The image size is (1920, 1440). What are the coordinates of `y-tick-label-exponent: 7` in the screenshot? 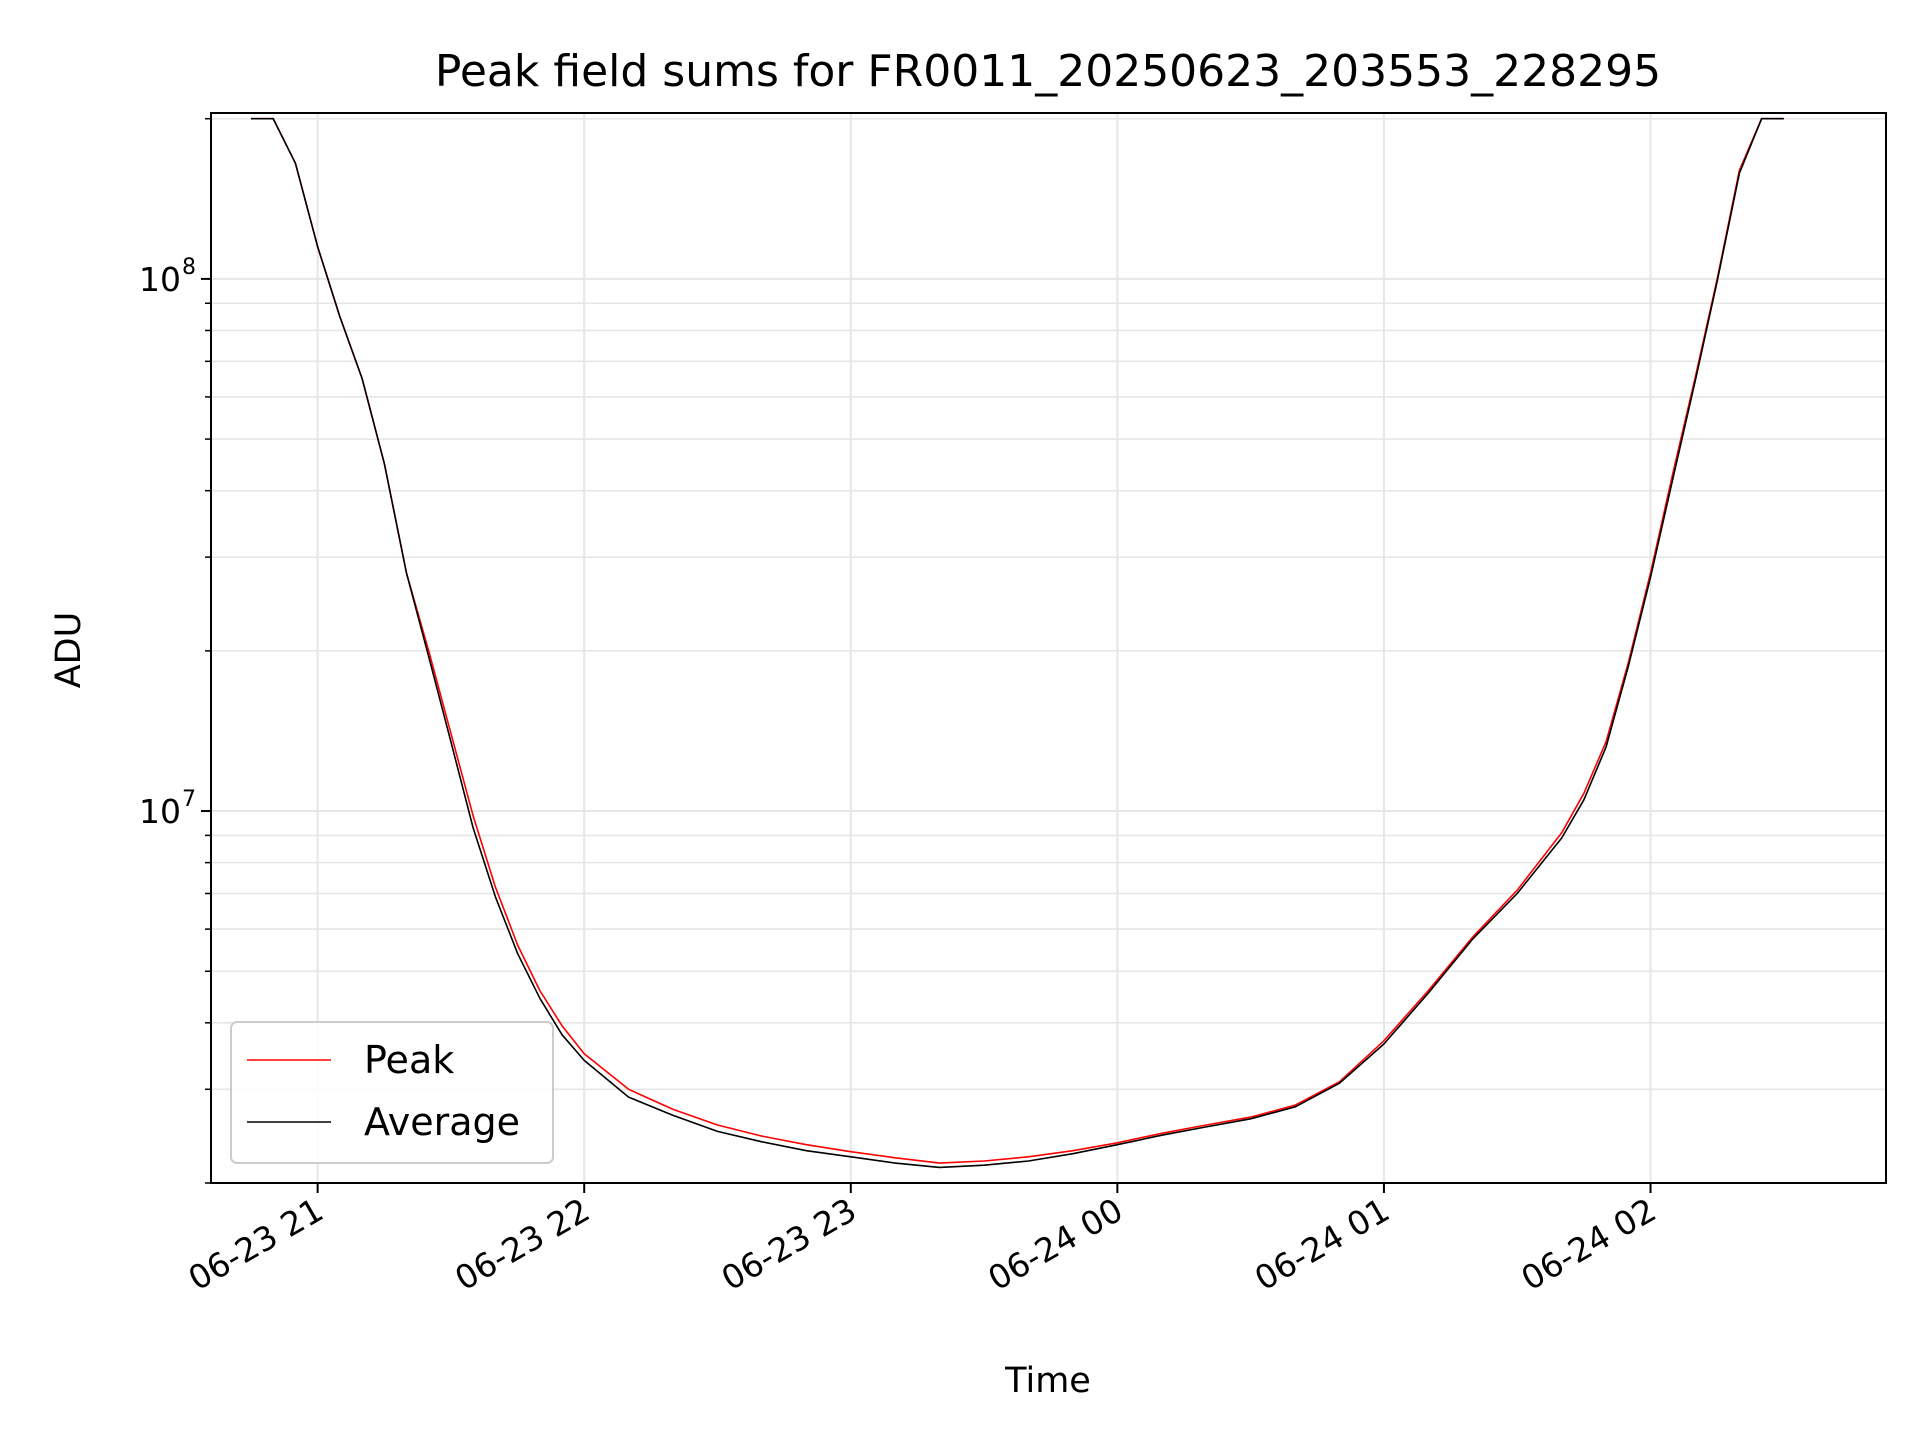 It's located at (189, 799).